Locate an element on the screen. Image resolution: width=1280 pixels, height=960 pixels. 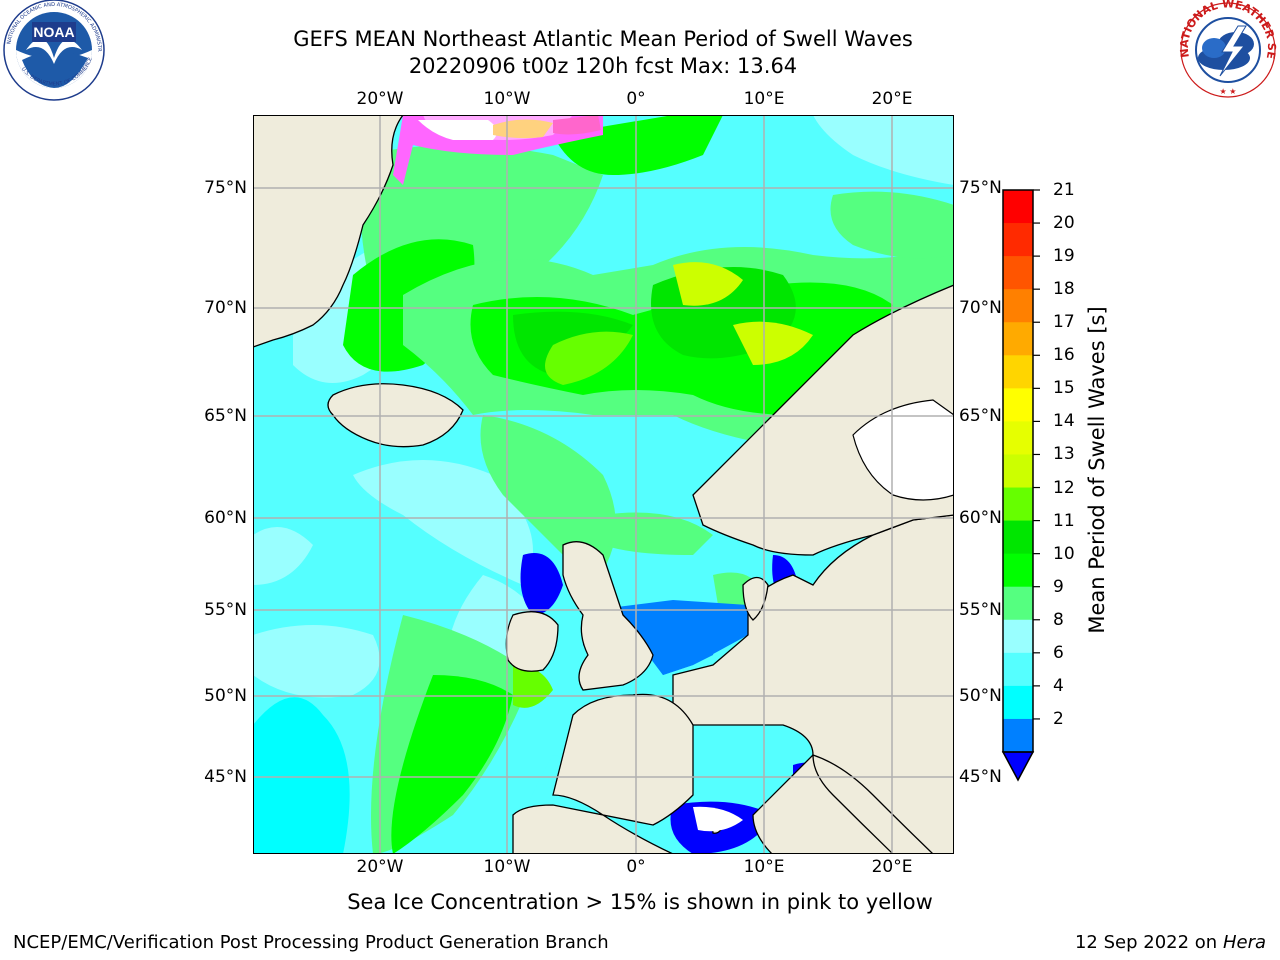
colorbar-under-arrow is located at coordinates (1018, 766).